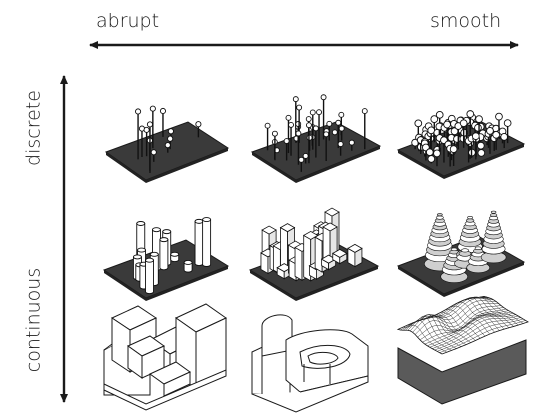 The image size is (554, 420). Describe the element at coordinates (461, 138) in the screenshot. I see `sphere-marks` at that location.